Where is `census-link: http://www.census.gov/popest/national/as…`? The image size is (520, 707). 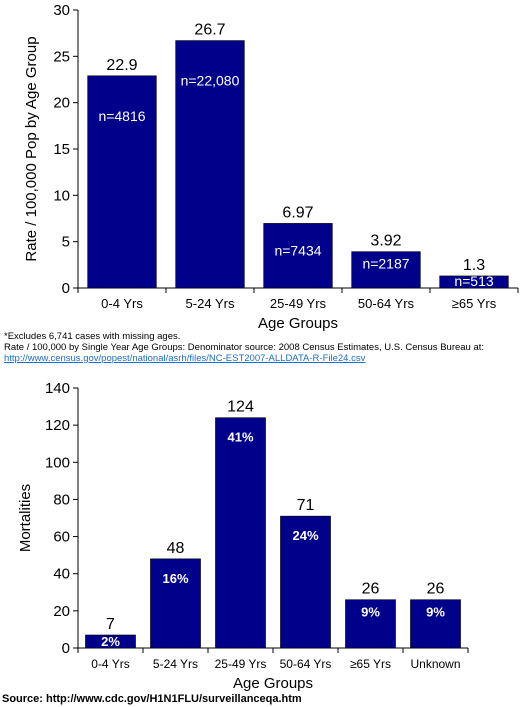 census-link: http://www.census.gov/popest/national/as… is located at coordinates (185, 358).